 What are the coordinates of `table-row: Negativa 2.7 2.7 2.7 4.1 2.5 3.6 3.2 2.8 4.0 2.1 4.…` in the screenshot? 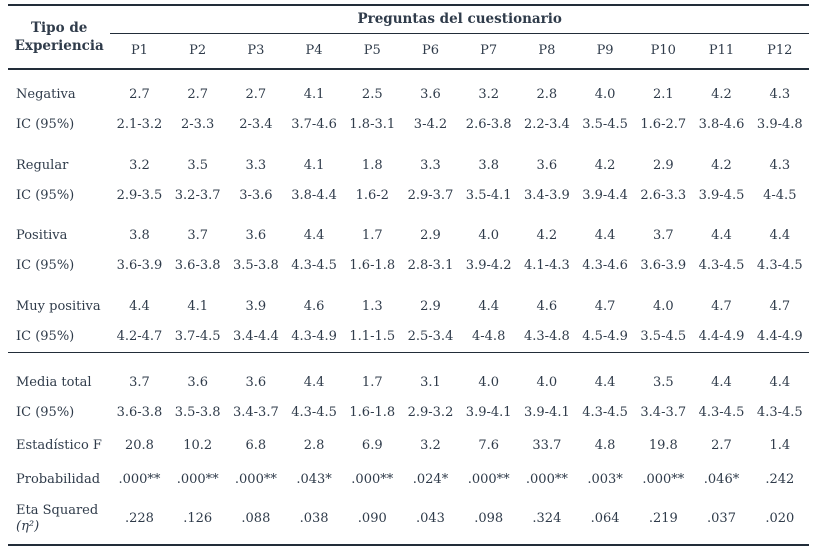 It's located at (408, 89).